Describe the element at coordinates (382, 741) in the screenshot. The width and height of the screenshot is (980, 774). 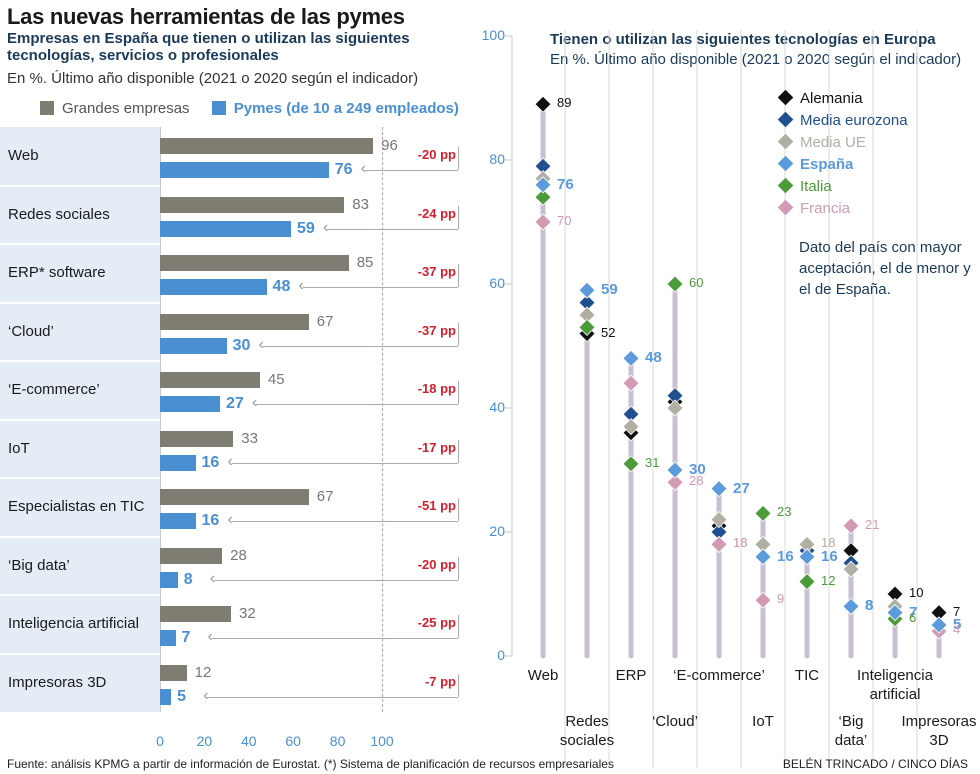
I see `x-tick-label: 100` at that location.